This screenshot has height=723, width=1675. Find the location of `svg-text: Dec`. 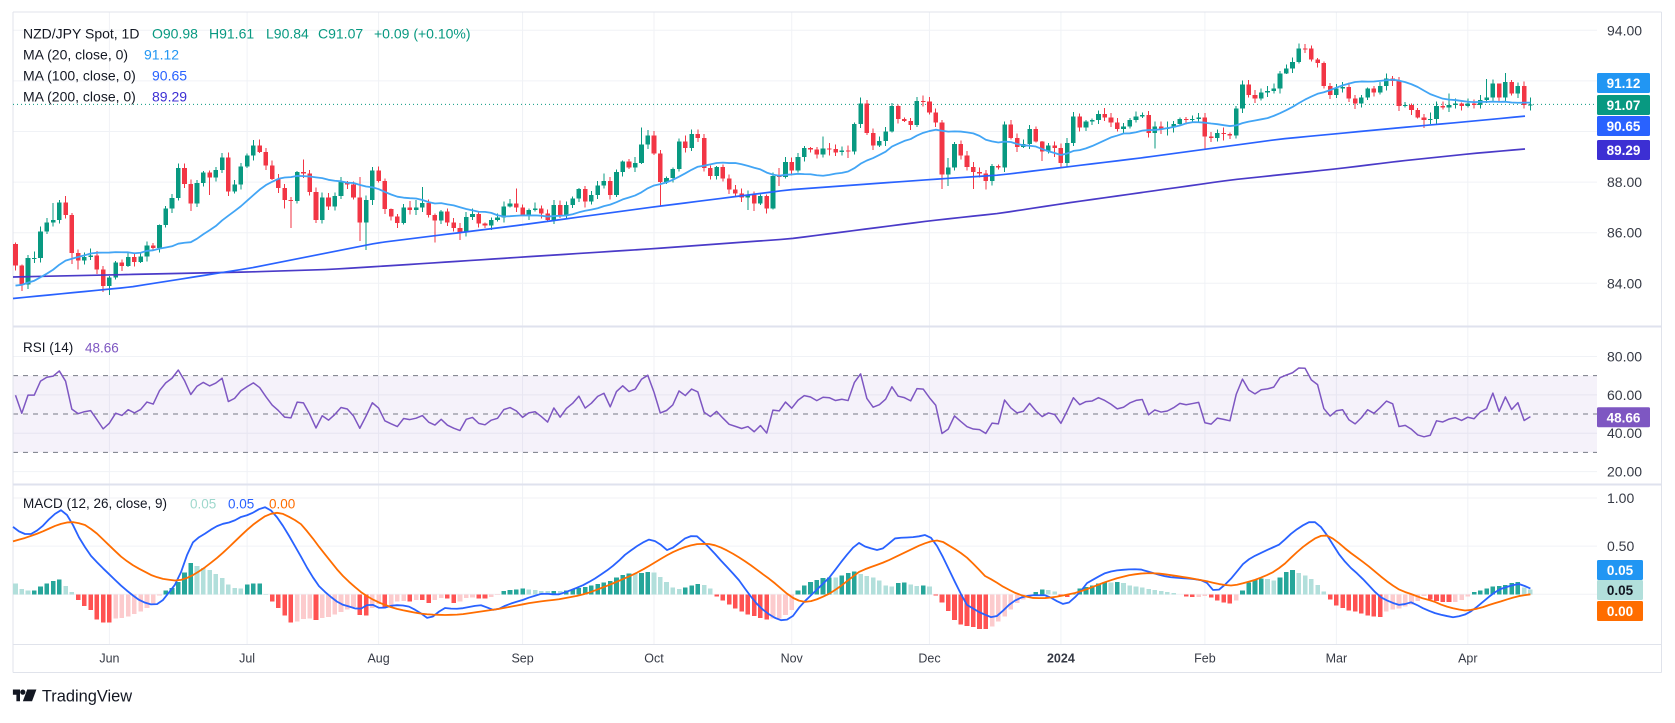

svg-text: Dec is located at coordinates (929, 659).